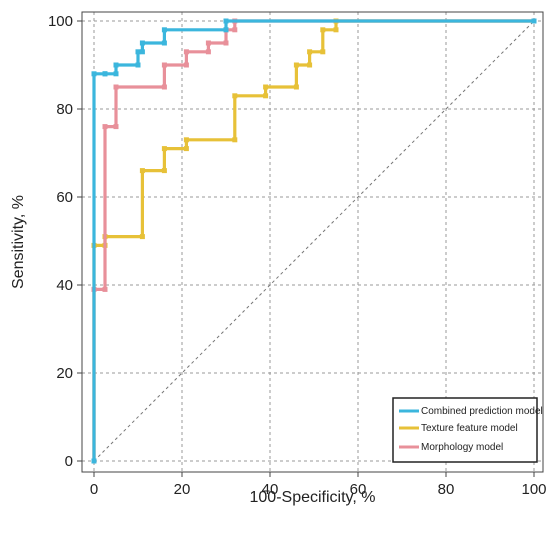 Image resolution: width=554 pixels, height=533 pixels. Describe the element at coordinates (64, 109) in the screenshot. I see `y-tick-label: 80` at that location.